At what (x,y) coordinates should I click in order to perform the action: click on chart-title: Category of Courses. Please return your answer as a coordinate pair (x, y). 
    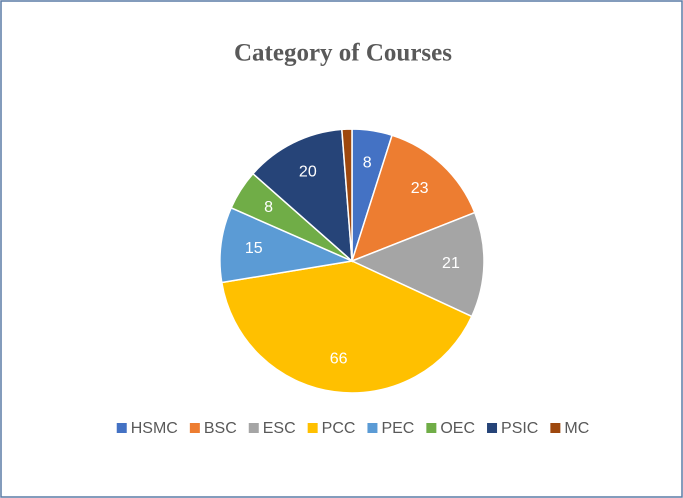
    Looking at the image, I should click on (343, 53).